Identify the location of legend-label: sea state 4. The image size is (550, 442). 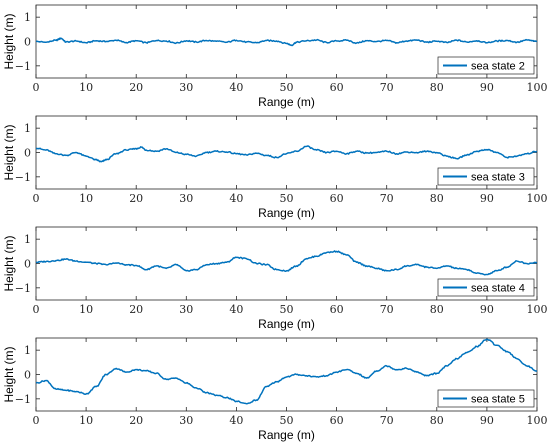
(498, 289).